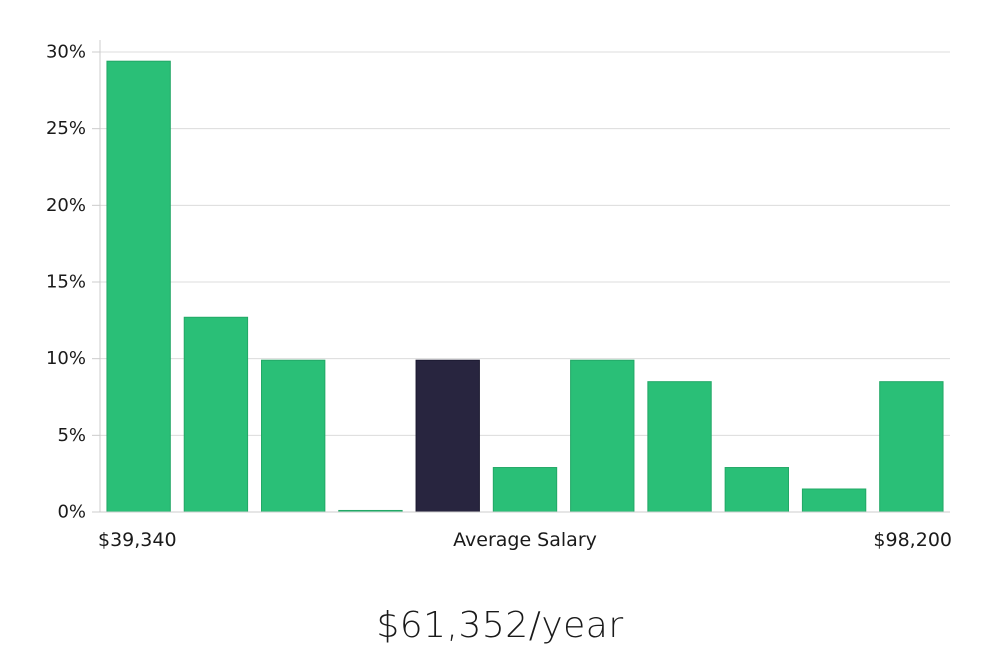  What do you see at coordinates (71, 512) in the screenshot?
I see `y-tick-label: 0%` at bounding box center [71, 512].